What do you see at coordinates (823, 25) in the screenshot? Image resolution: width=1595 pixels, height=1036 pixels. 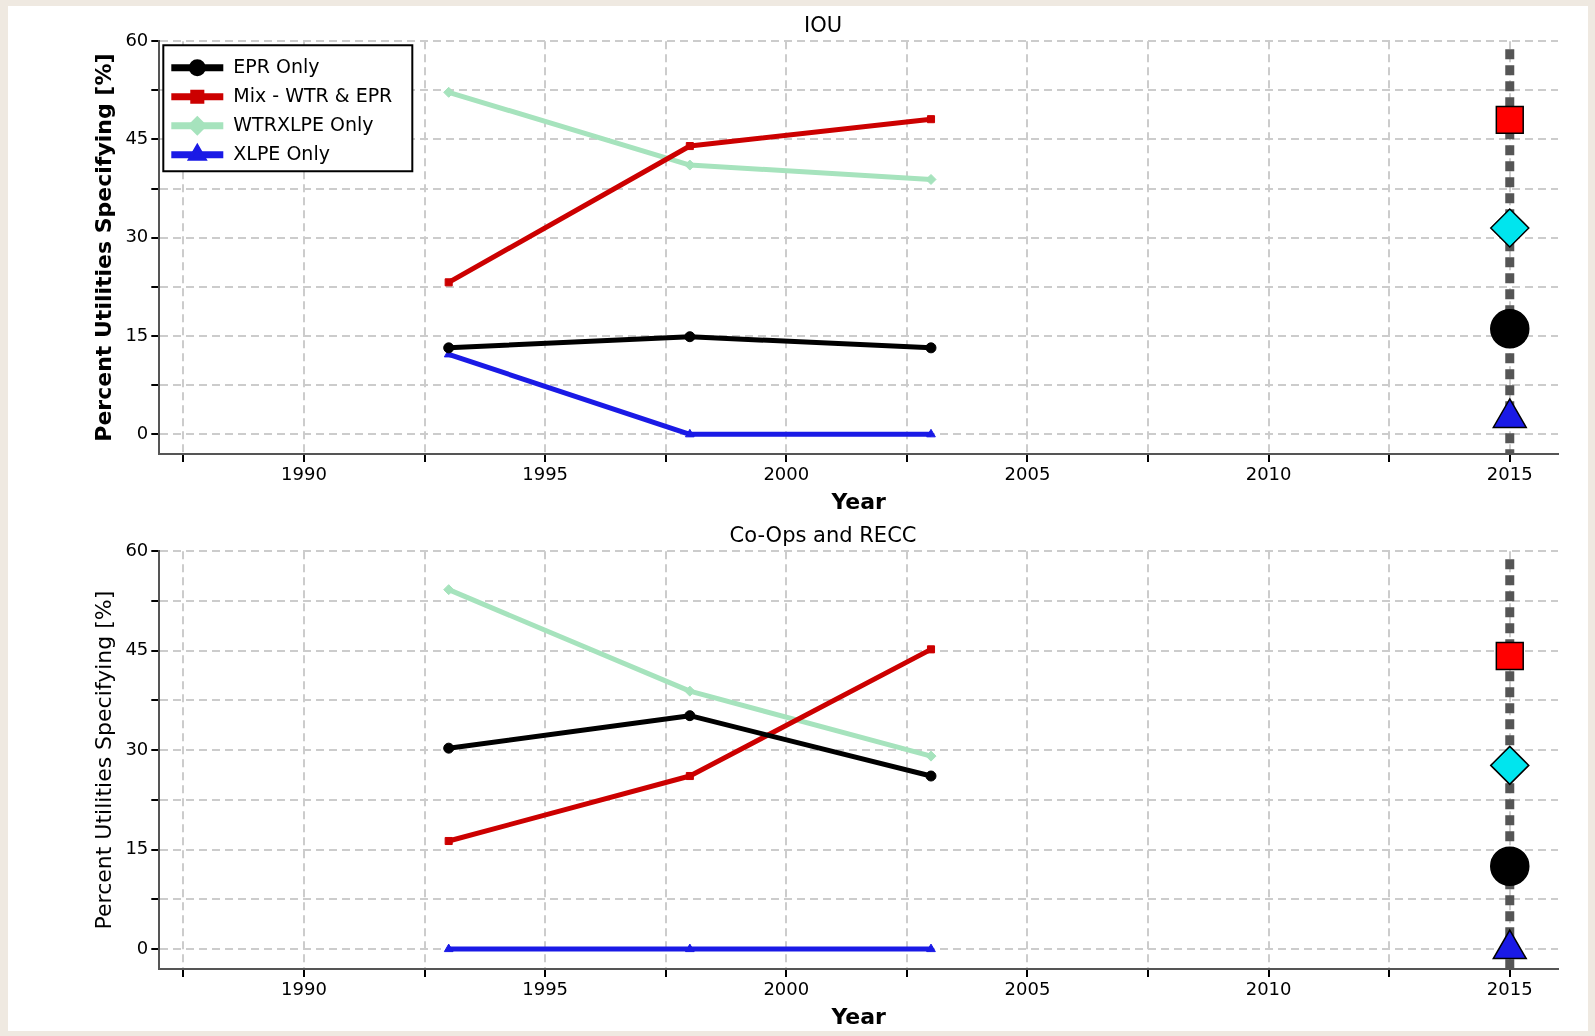 I see `chart-title: IOU` at bounding box center [823, 25].